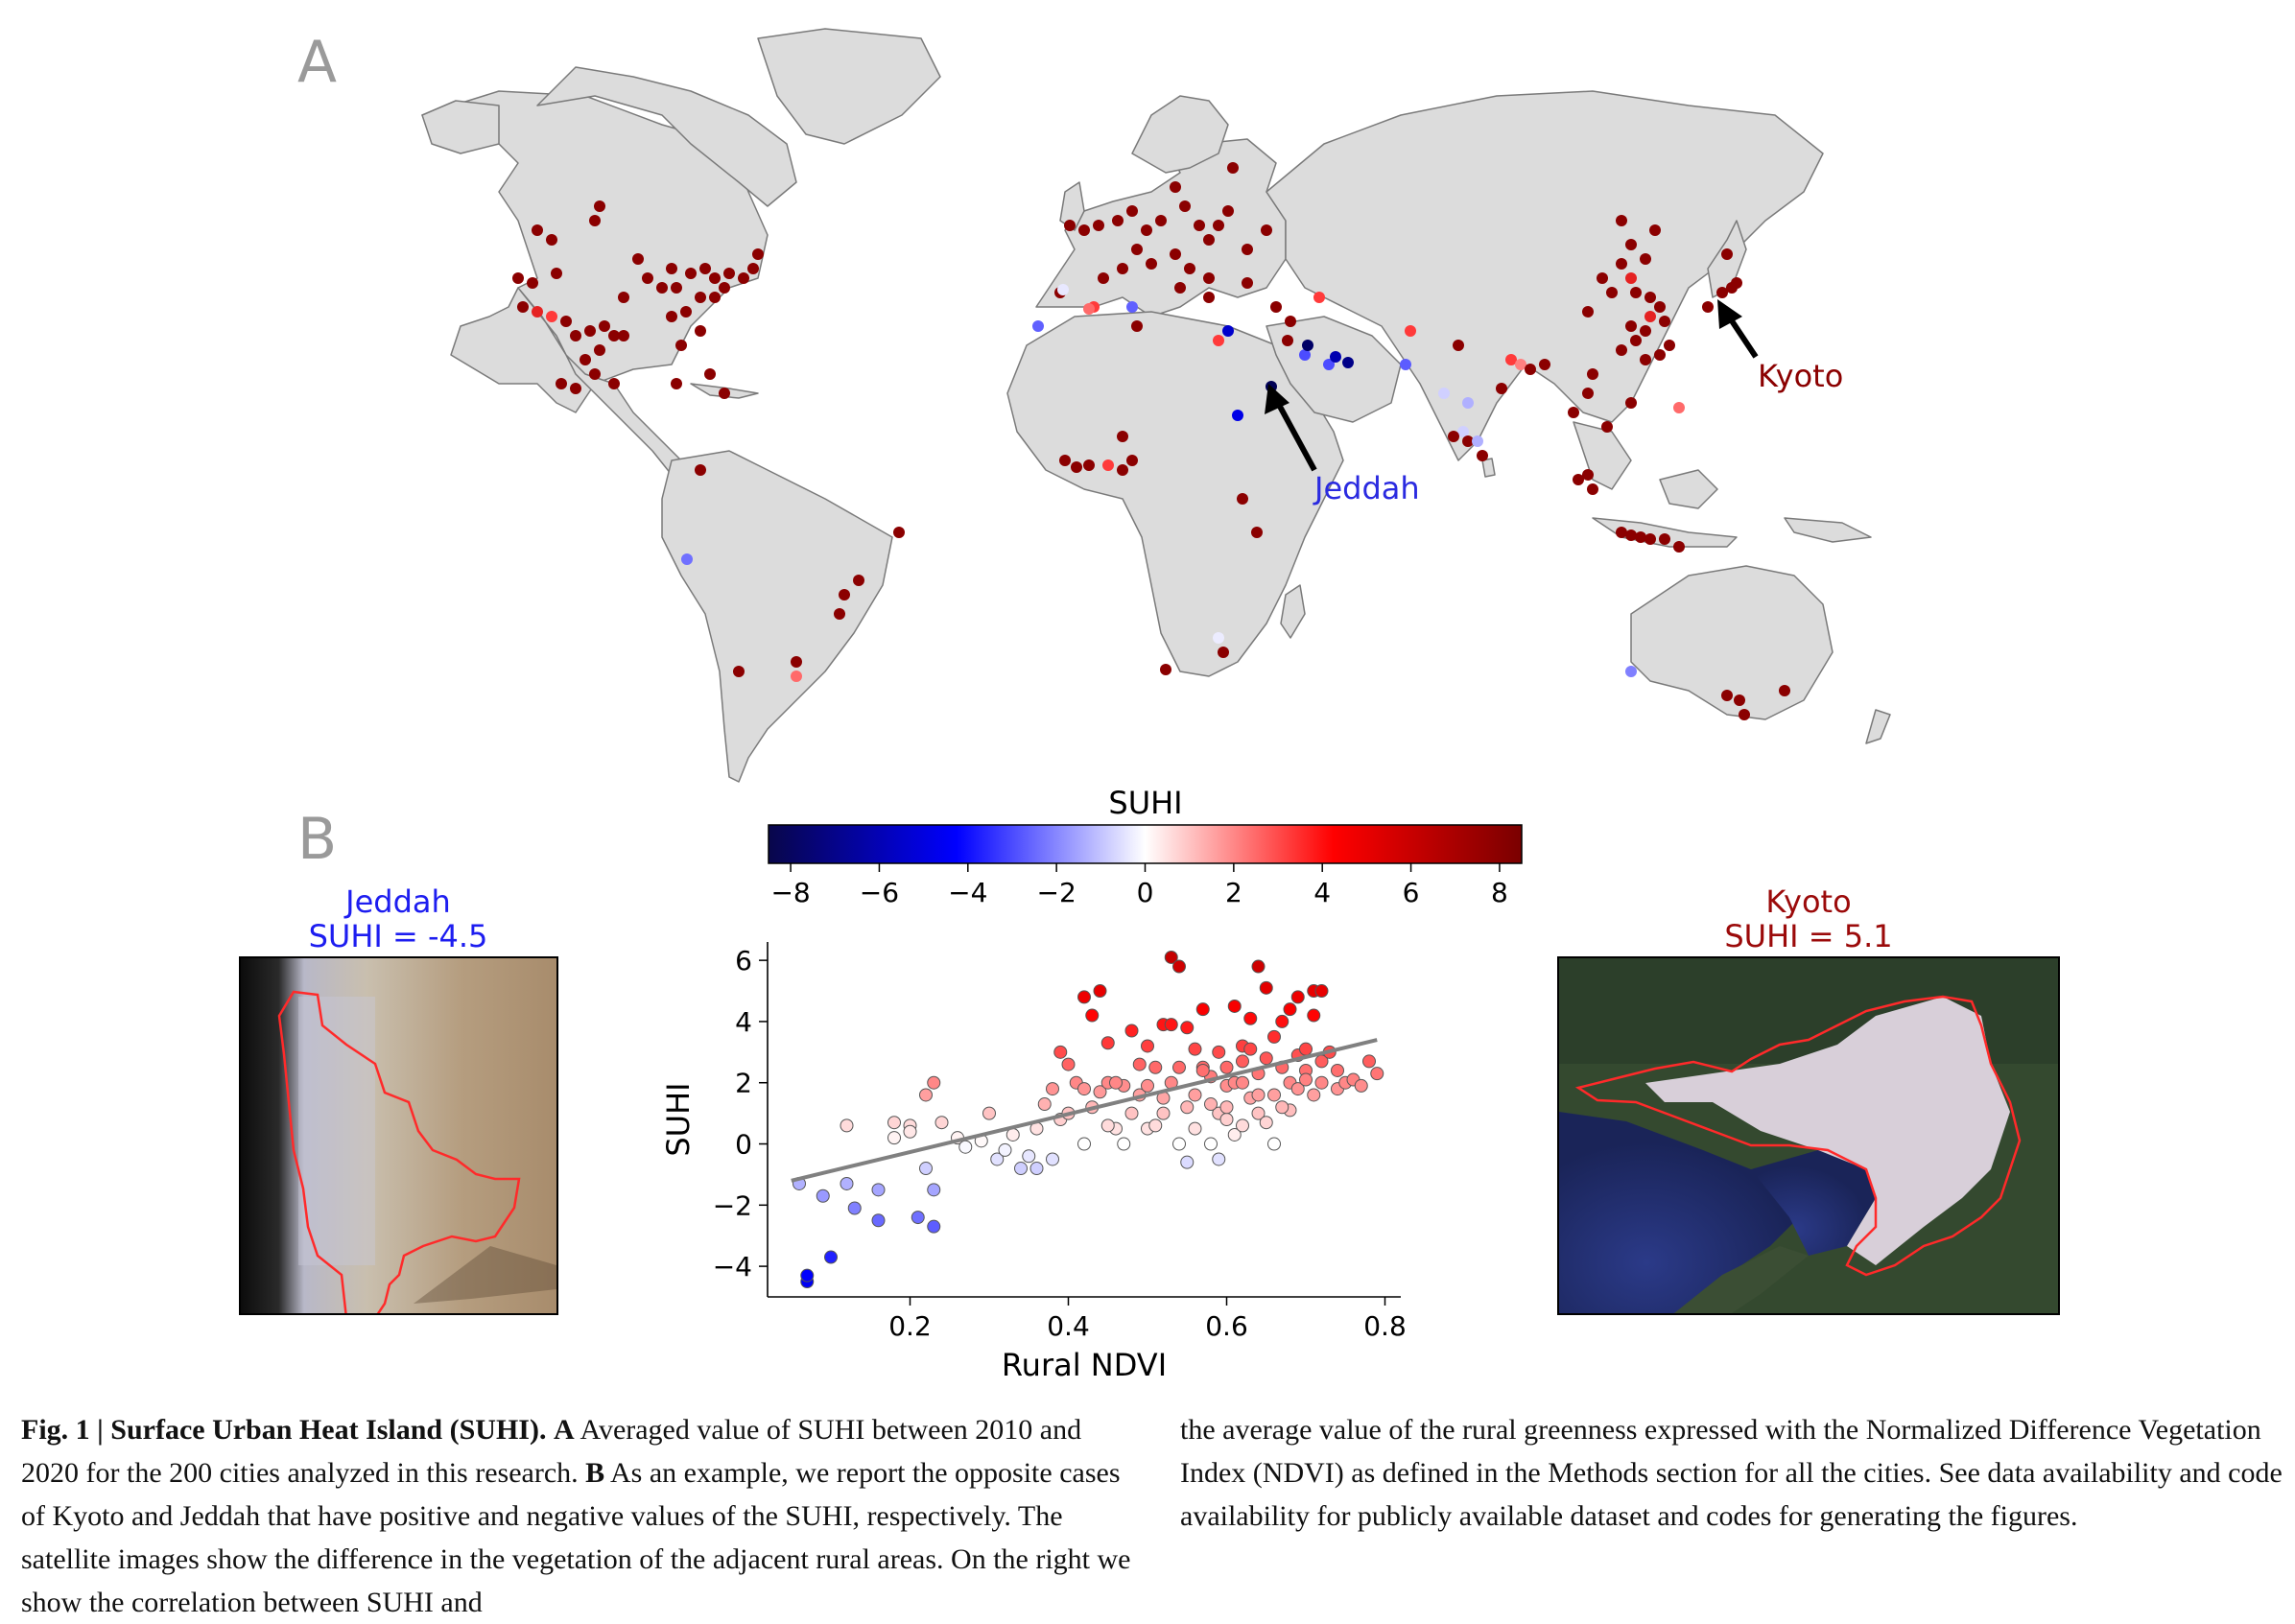 The image size is (2295, 1624). I want to click on x-tick-label: 0.4, so click(1068, 1326).